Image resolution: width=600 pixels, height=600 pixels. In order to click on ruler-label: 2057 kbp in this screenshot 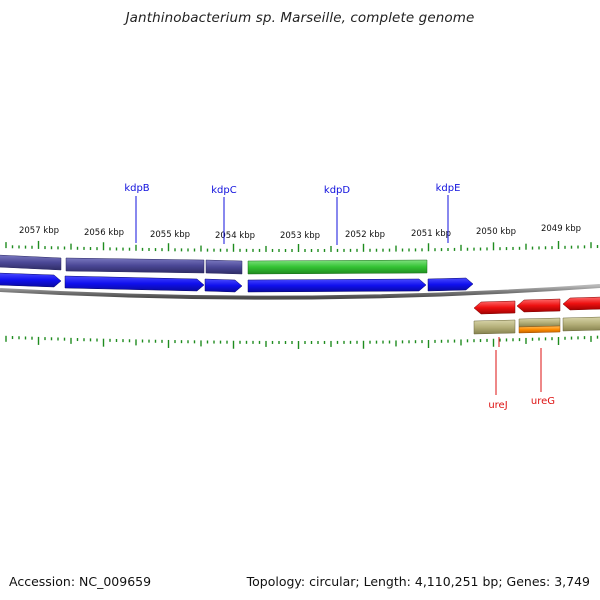, I will do `click(39, 231)`.